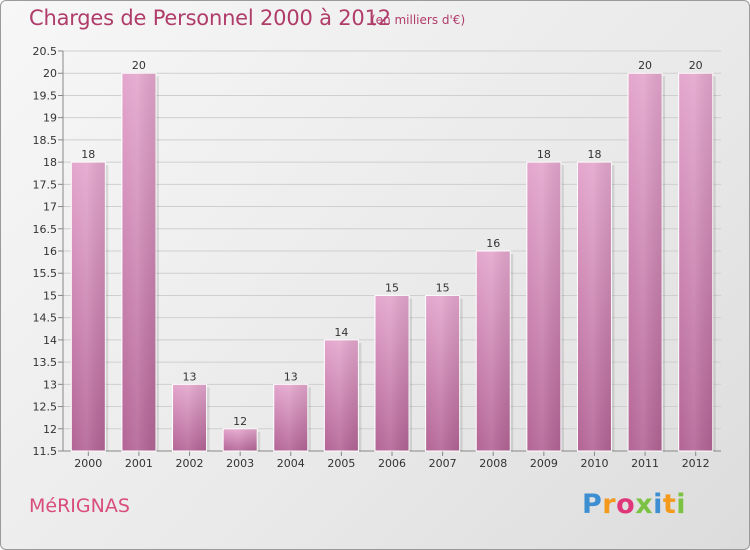 This screenshot has height=550, width=750. I want to click on x-tick-label: 2006, so click(392, 463).